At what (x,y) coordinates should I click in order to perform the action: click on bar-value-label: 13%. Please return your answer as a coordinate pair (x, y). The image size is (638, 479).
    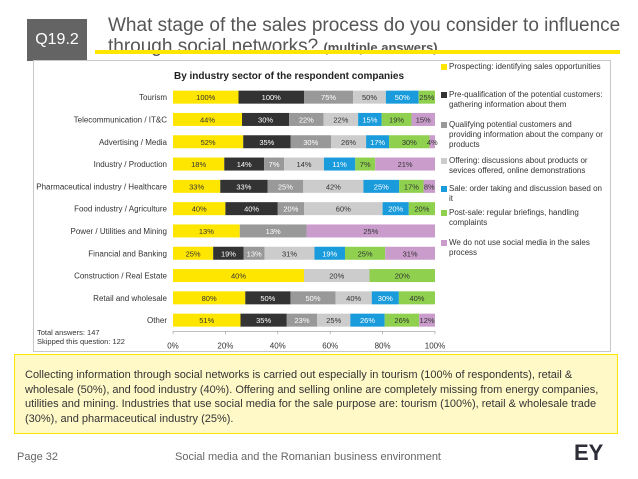
    Looking at the image, I should click on (273, 231).